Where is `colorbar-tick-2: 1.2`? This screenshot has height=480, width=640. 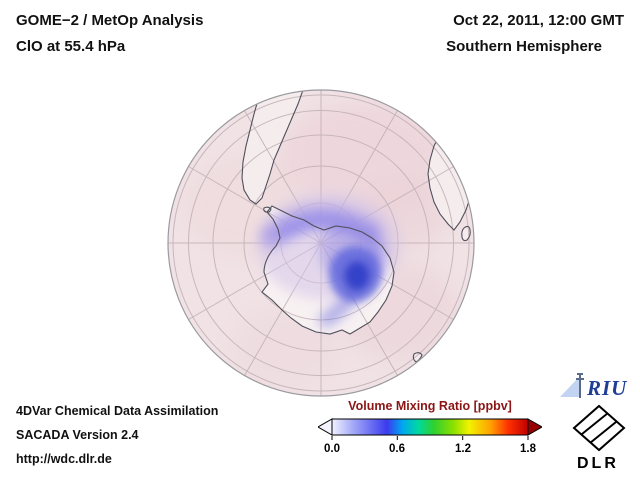 colorbar-tick-2: 1.2 is located at coordinates (463, 449).